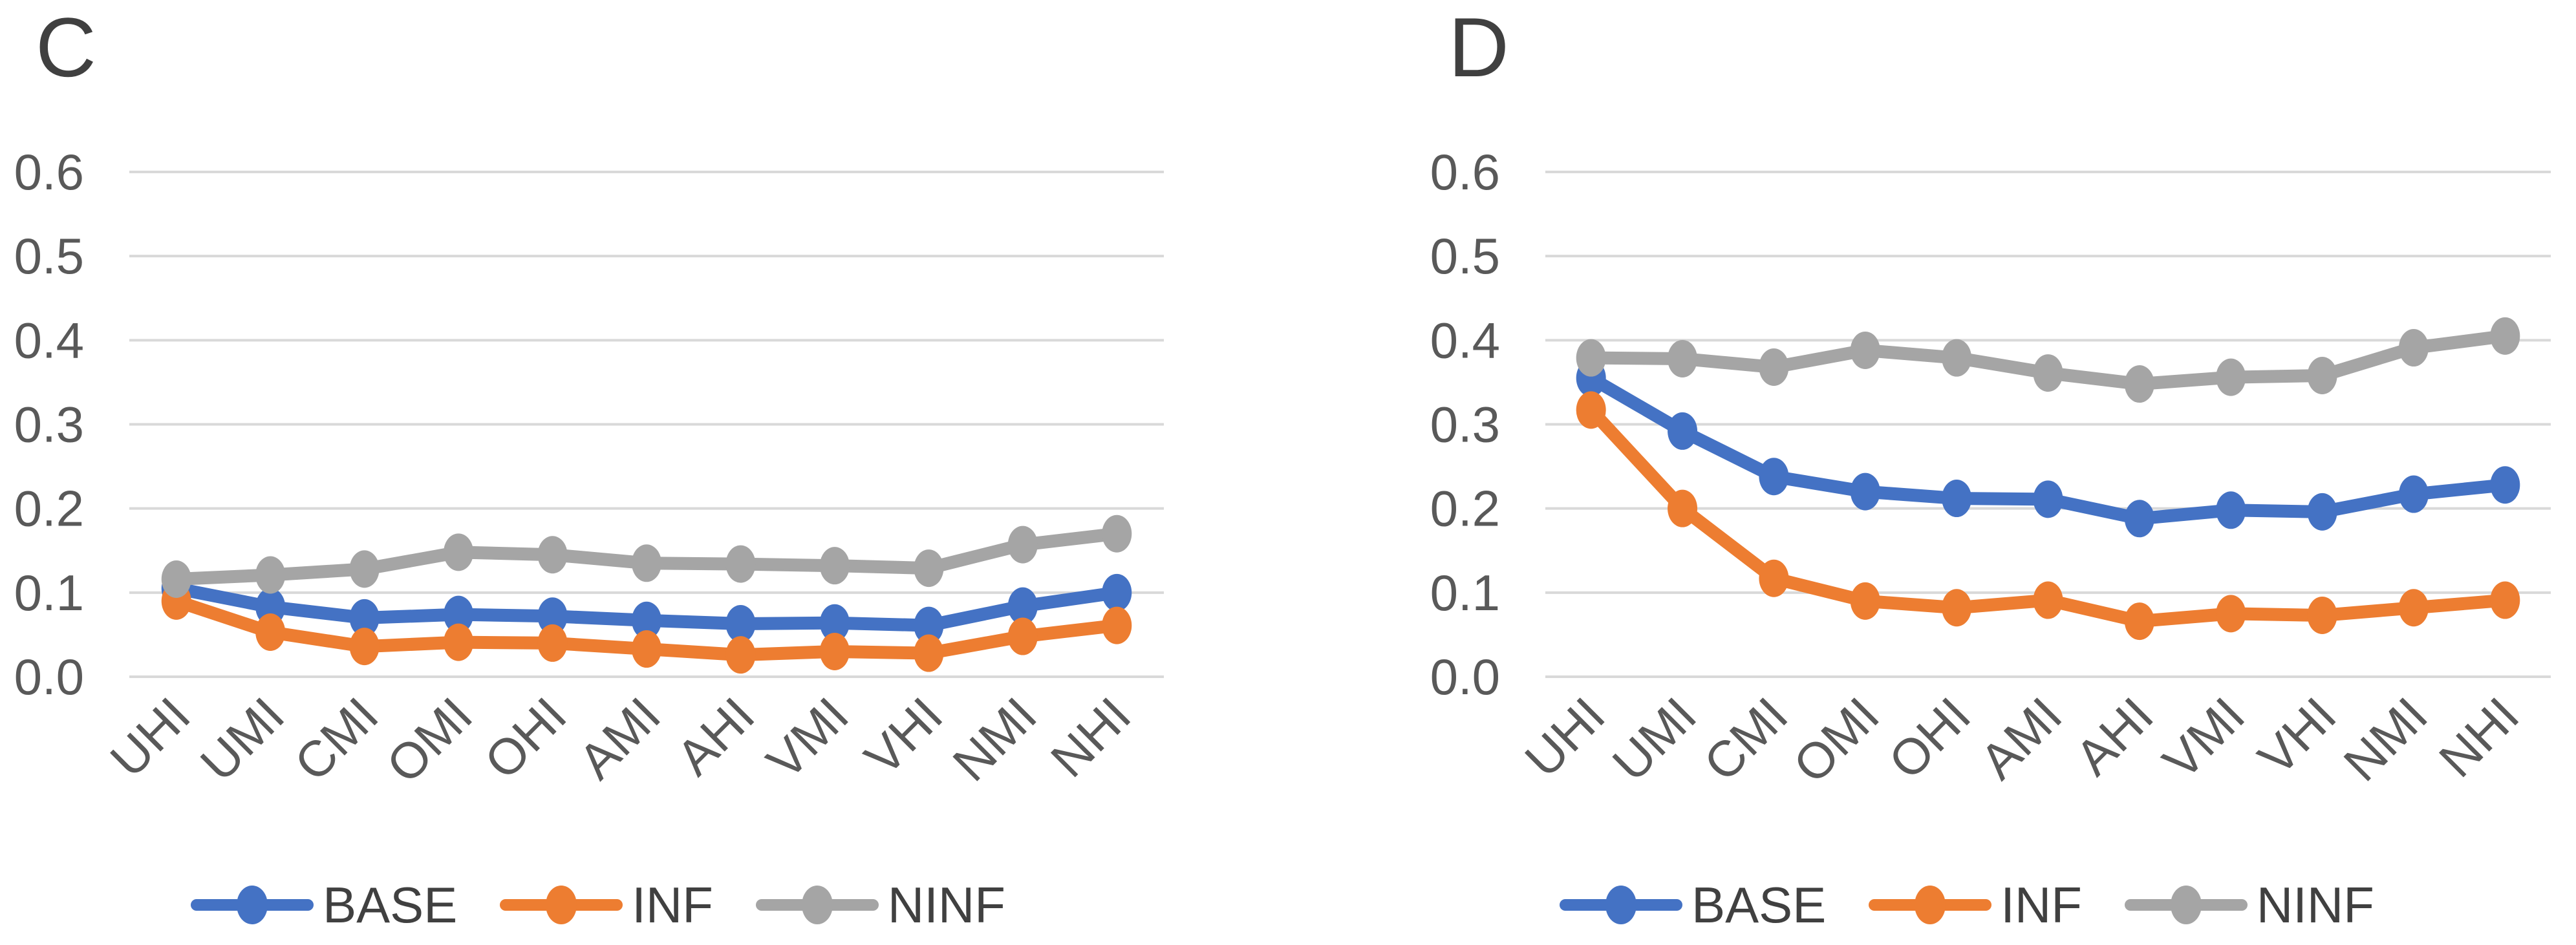 The width and height of the screenshot is (2576, 945). What do you see at coordinates (176, 579) in the screenshot?
I see `data-point-ninf-uhi` at bounding box center [176, 579].